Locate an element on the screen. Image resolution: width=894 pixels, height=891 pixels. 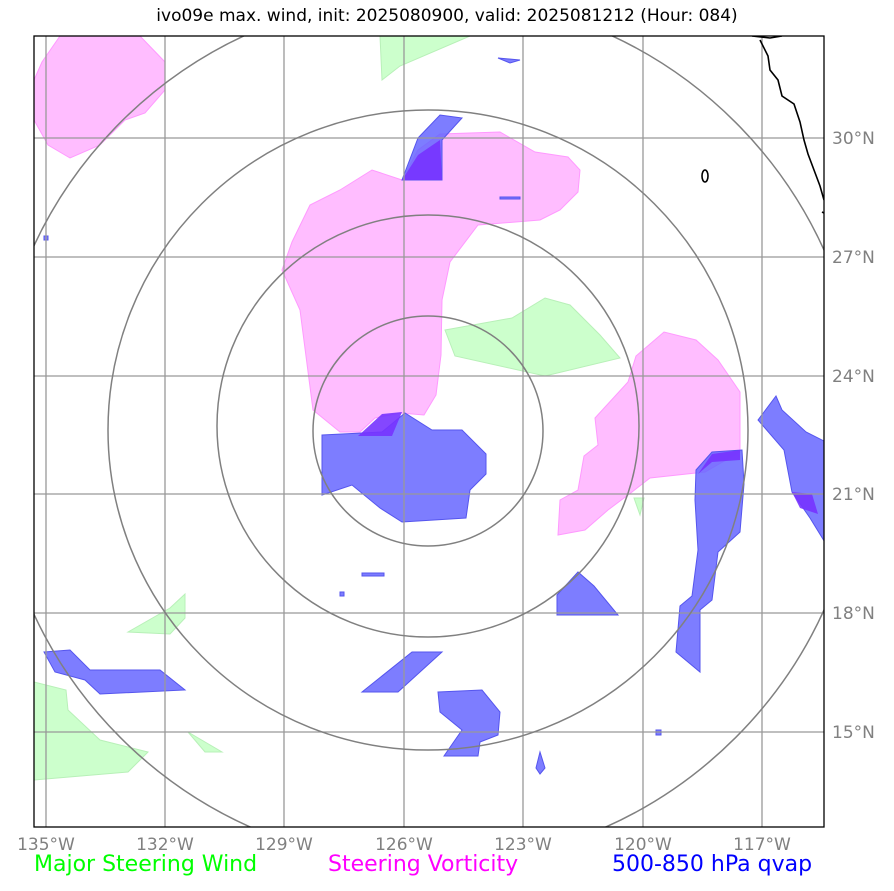
lon-label: 129°W is located at coordinates (284, 845).